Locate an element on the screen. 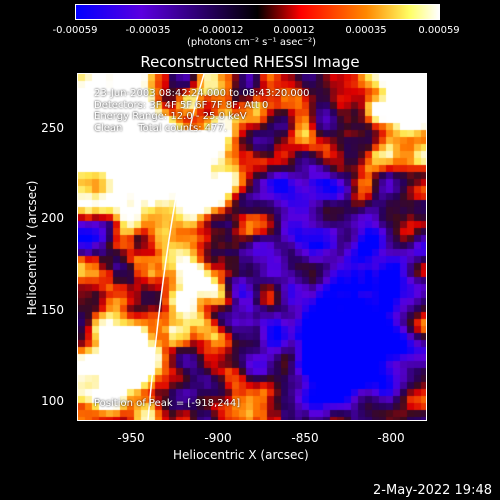 The image size is (500, 500). y-axis-label: Heliocentric Y (arcsec) is located at coordinates (32, 248).